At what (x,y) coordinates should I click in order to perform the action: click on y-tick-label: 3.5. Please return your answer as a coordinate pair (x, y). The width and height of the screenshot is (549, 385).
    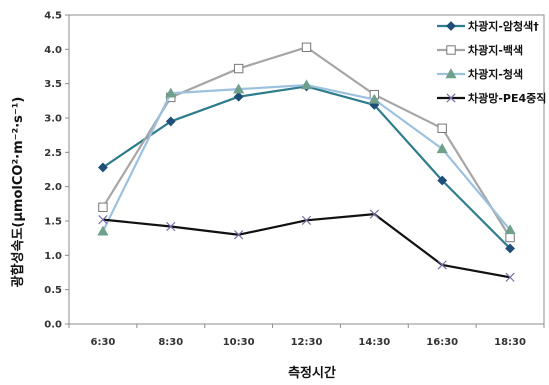
    Looking at the image, I should click on (53, 84).